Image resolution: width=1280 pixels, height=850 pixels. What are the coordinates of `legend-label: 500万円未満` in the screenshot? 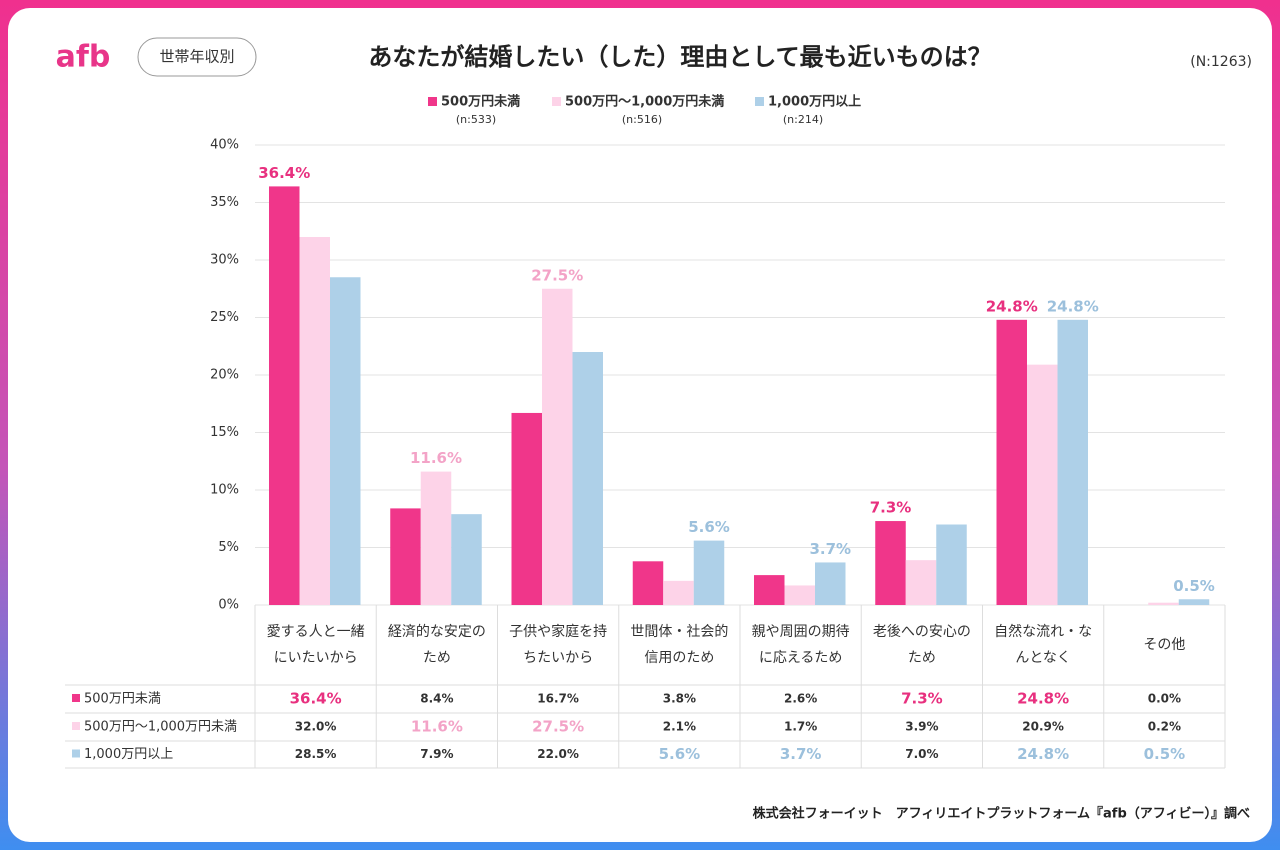 It's located at (480, 102).